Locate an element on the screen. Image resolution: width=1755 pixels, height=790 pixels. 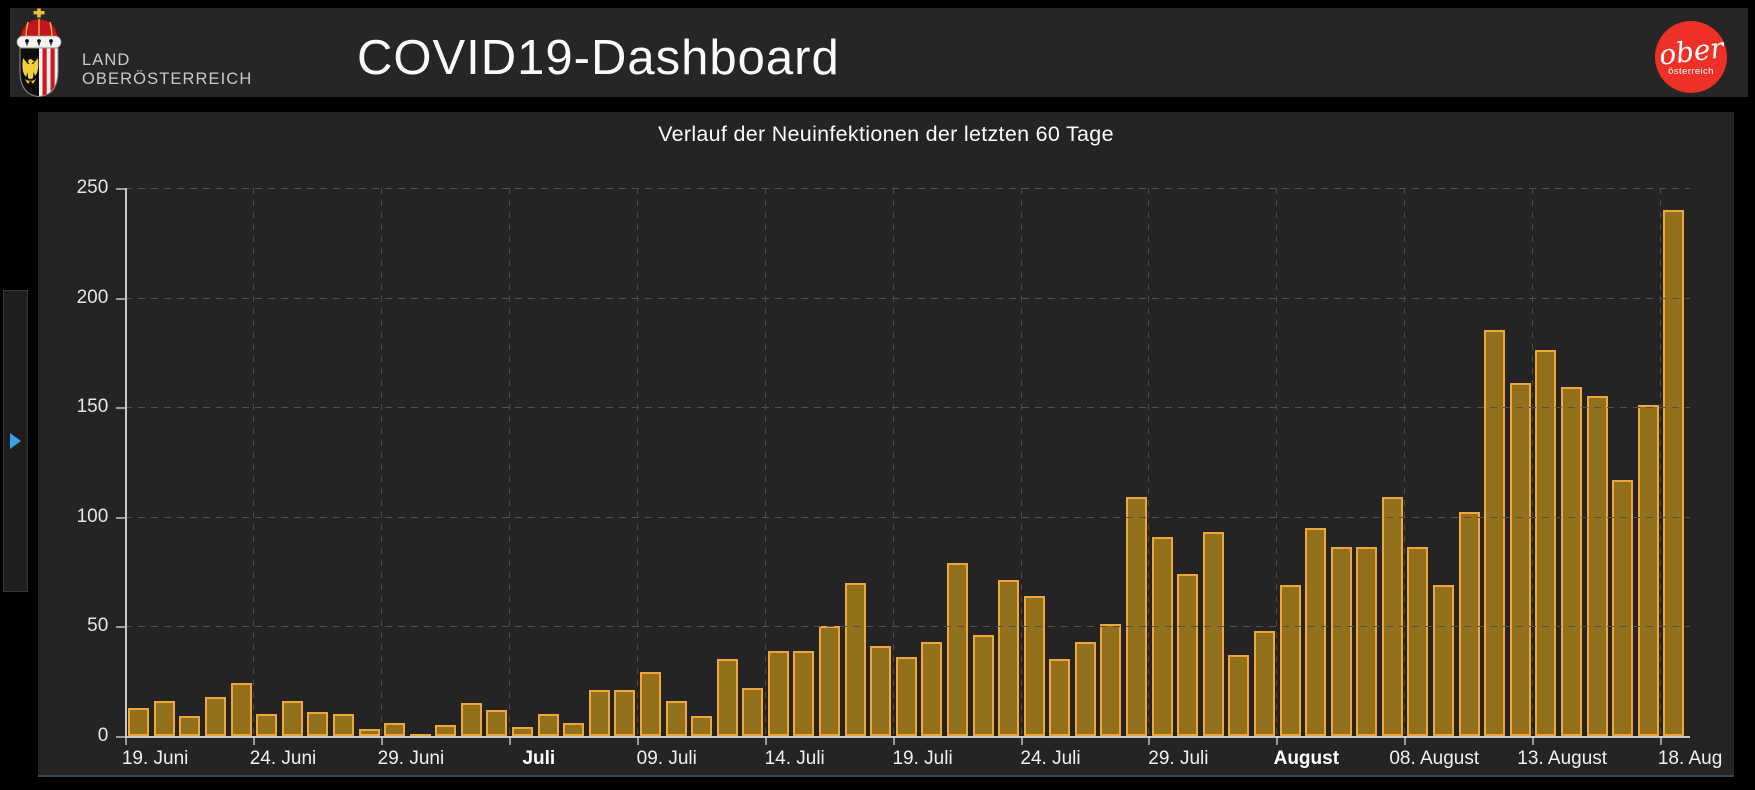
x-axis-label: 14. Juli is located at coordinates (794, 758).